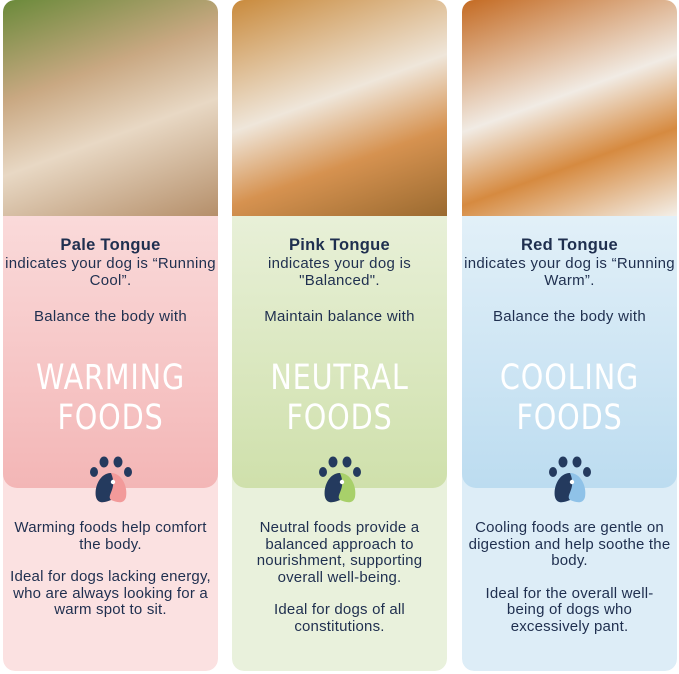  Describe the element at coordinates (339, 108) in the screenshot. I see `pink-tongue-dog-photo` at that location.